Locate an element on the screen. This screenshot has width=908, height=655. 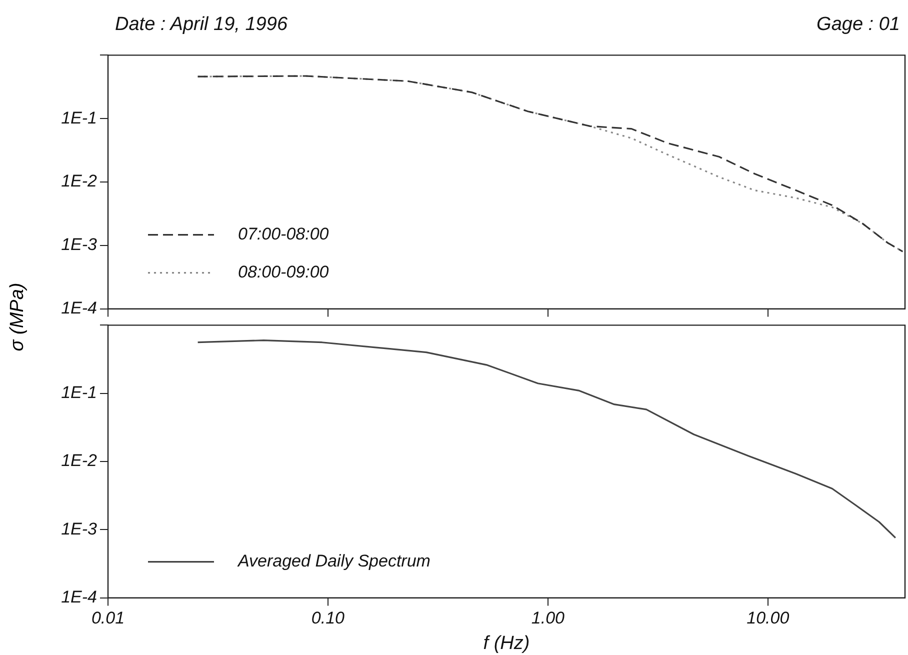
y-axis-title: σ (MPa) is located at coordinates (18, 317).